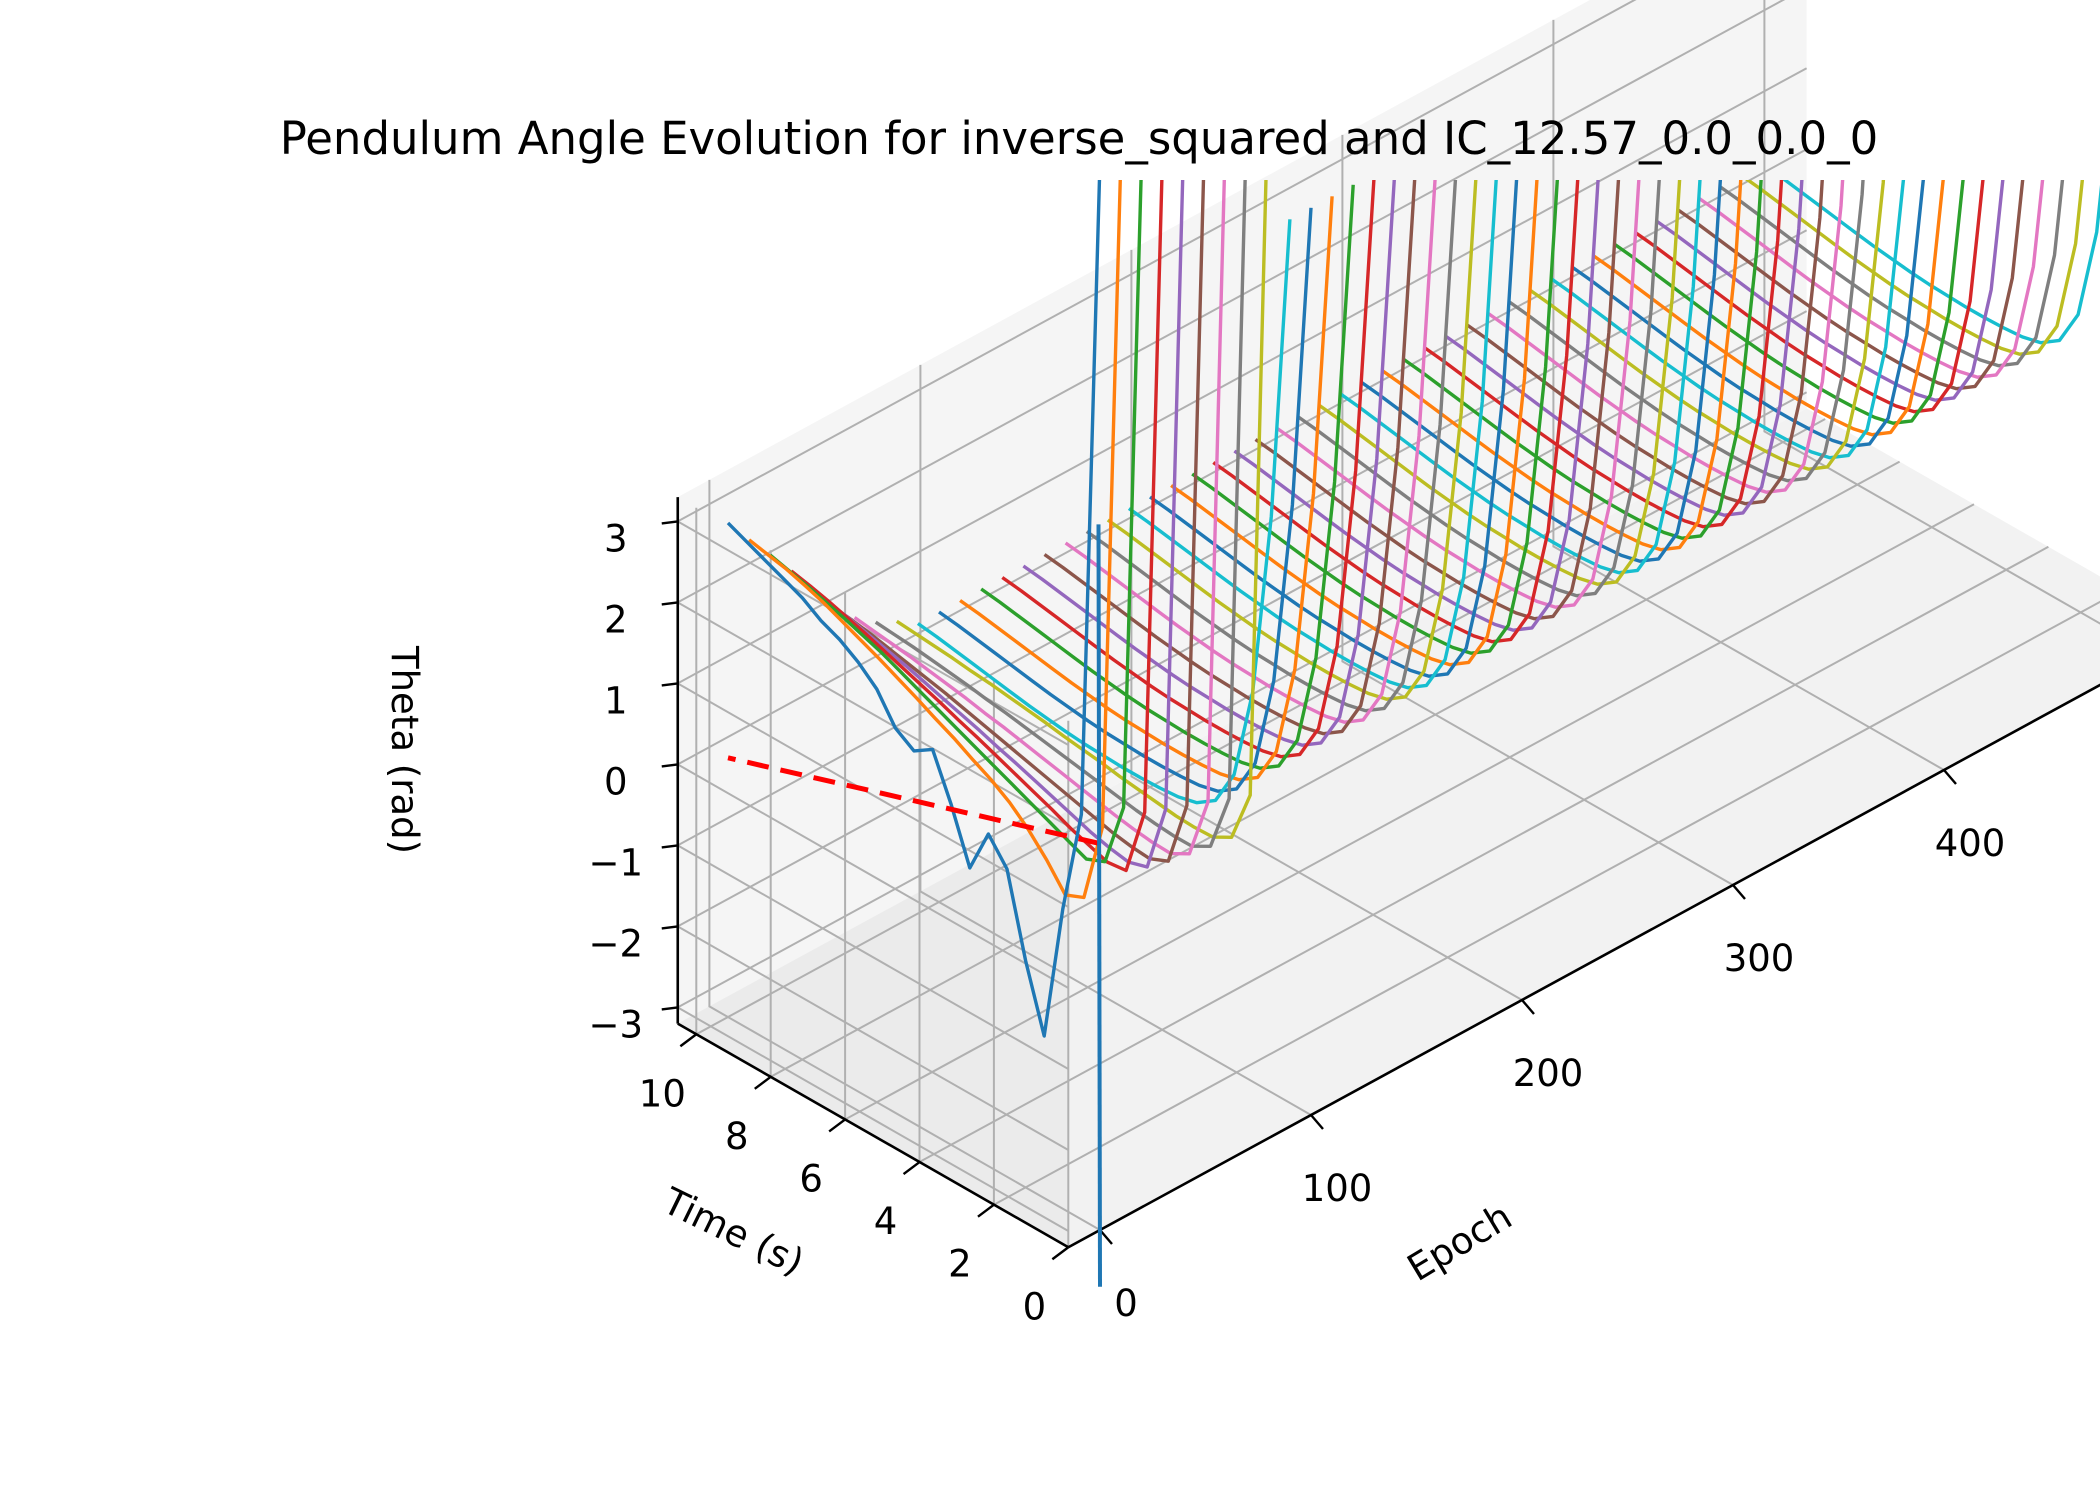 This screenshot has width=2100, height=1500. I want to click on time-tick-label: 2, so click(960, 1264).